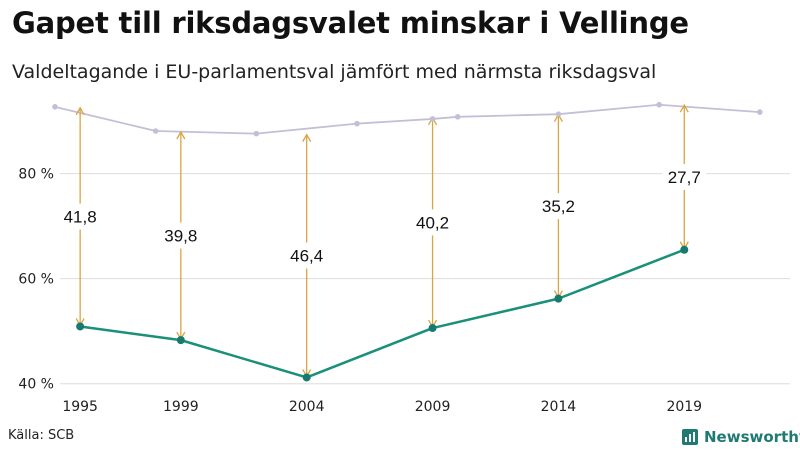 Image resolution: width=800 pixels, height=450 pixels. Describe the element at coordinates (433, 407) in the screenshot. I see `x-tick-label: 2009` at that location.